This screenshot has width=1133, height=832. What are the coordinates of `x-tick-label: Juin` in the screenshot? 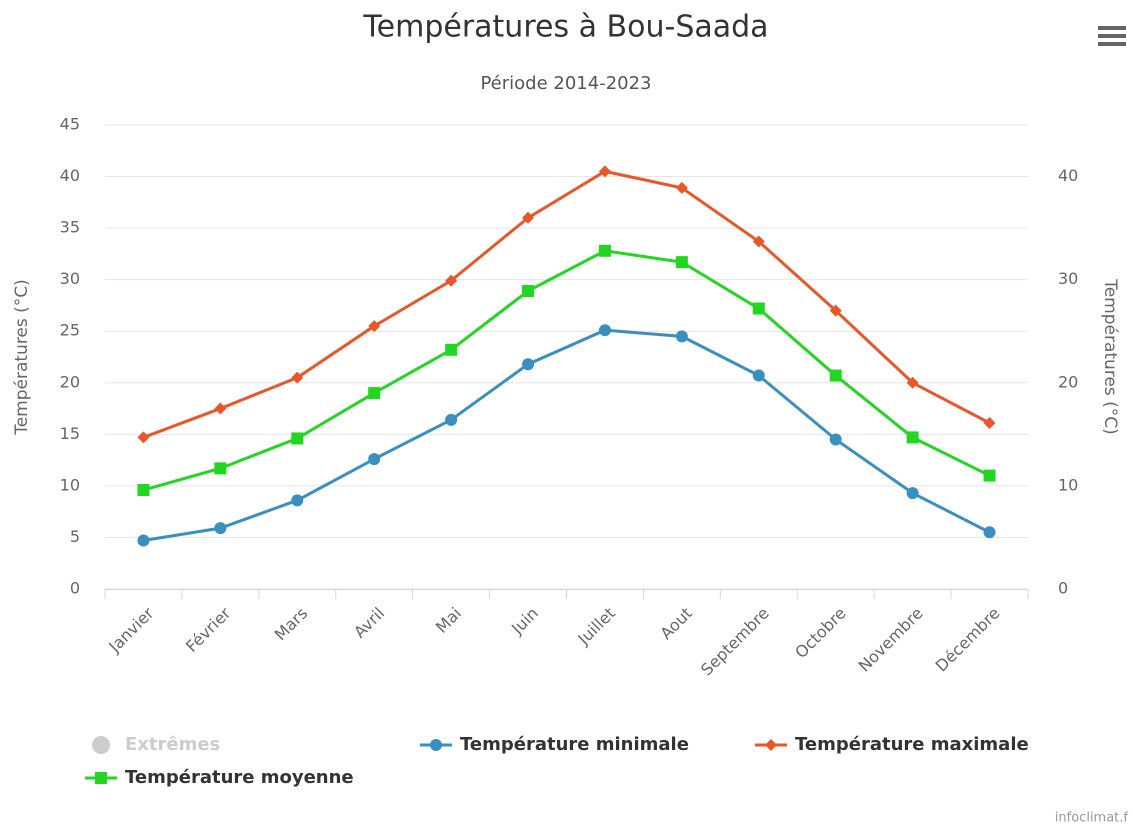 It's located at (524, 621).